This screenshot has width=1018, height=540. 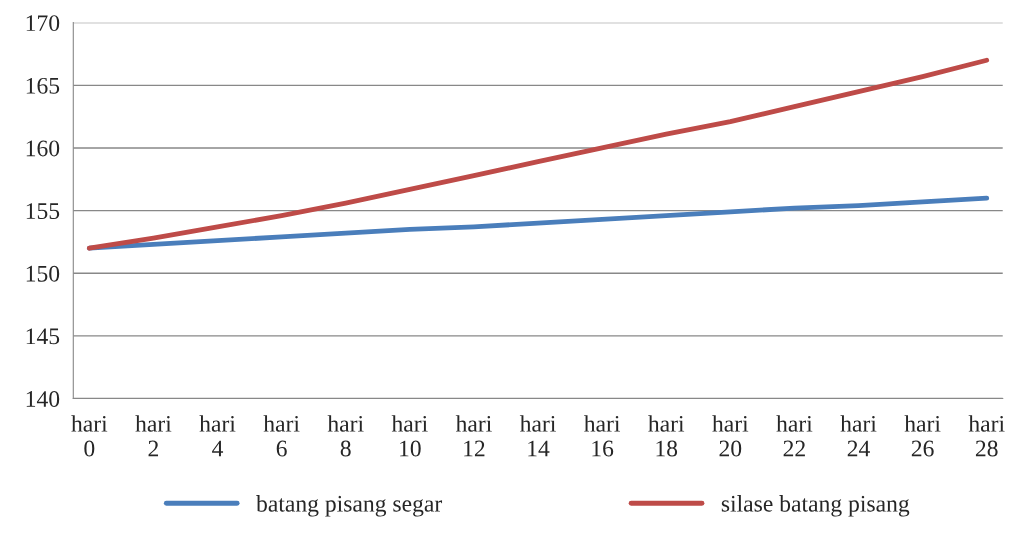 I want to click on x-tick-label: hari 4, so click(x=217, y=436).